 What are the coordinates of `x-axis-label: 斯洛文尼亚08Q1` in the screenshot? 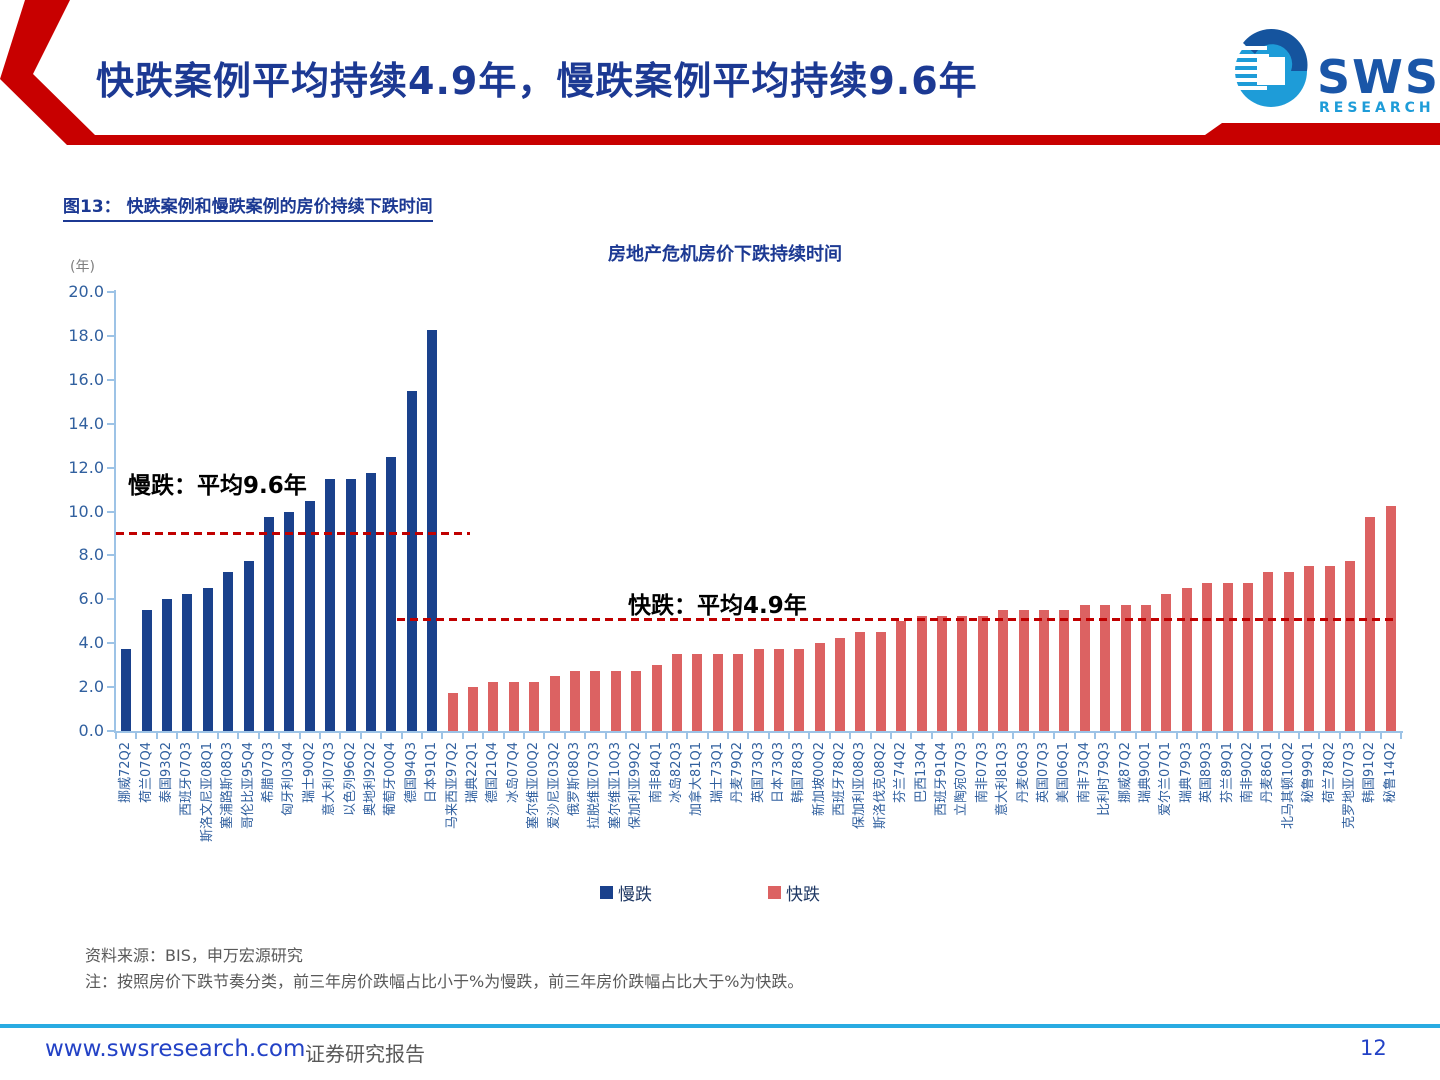 It's located at (207, 792).